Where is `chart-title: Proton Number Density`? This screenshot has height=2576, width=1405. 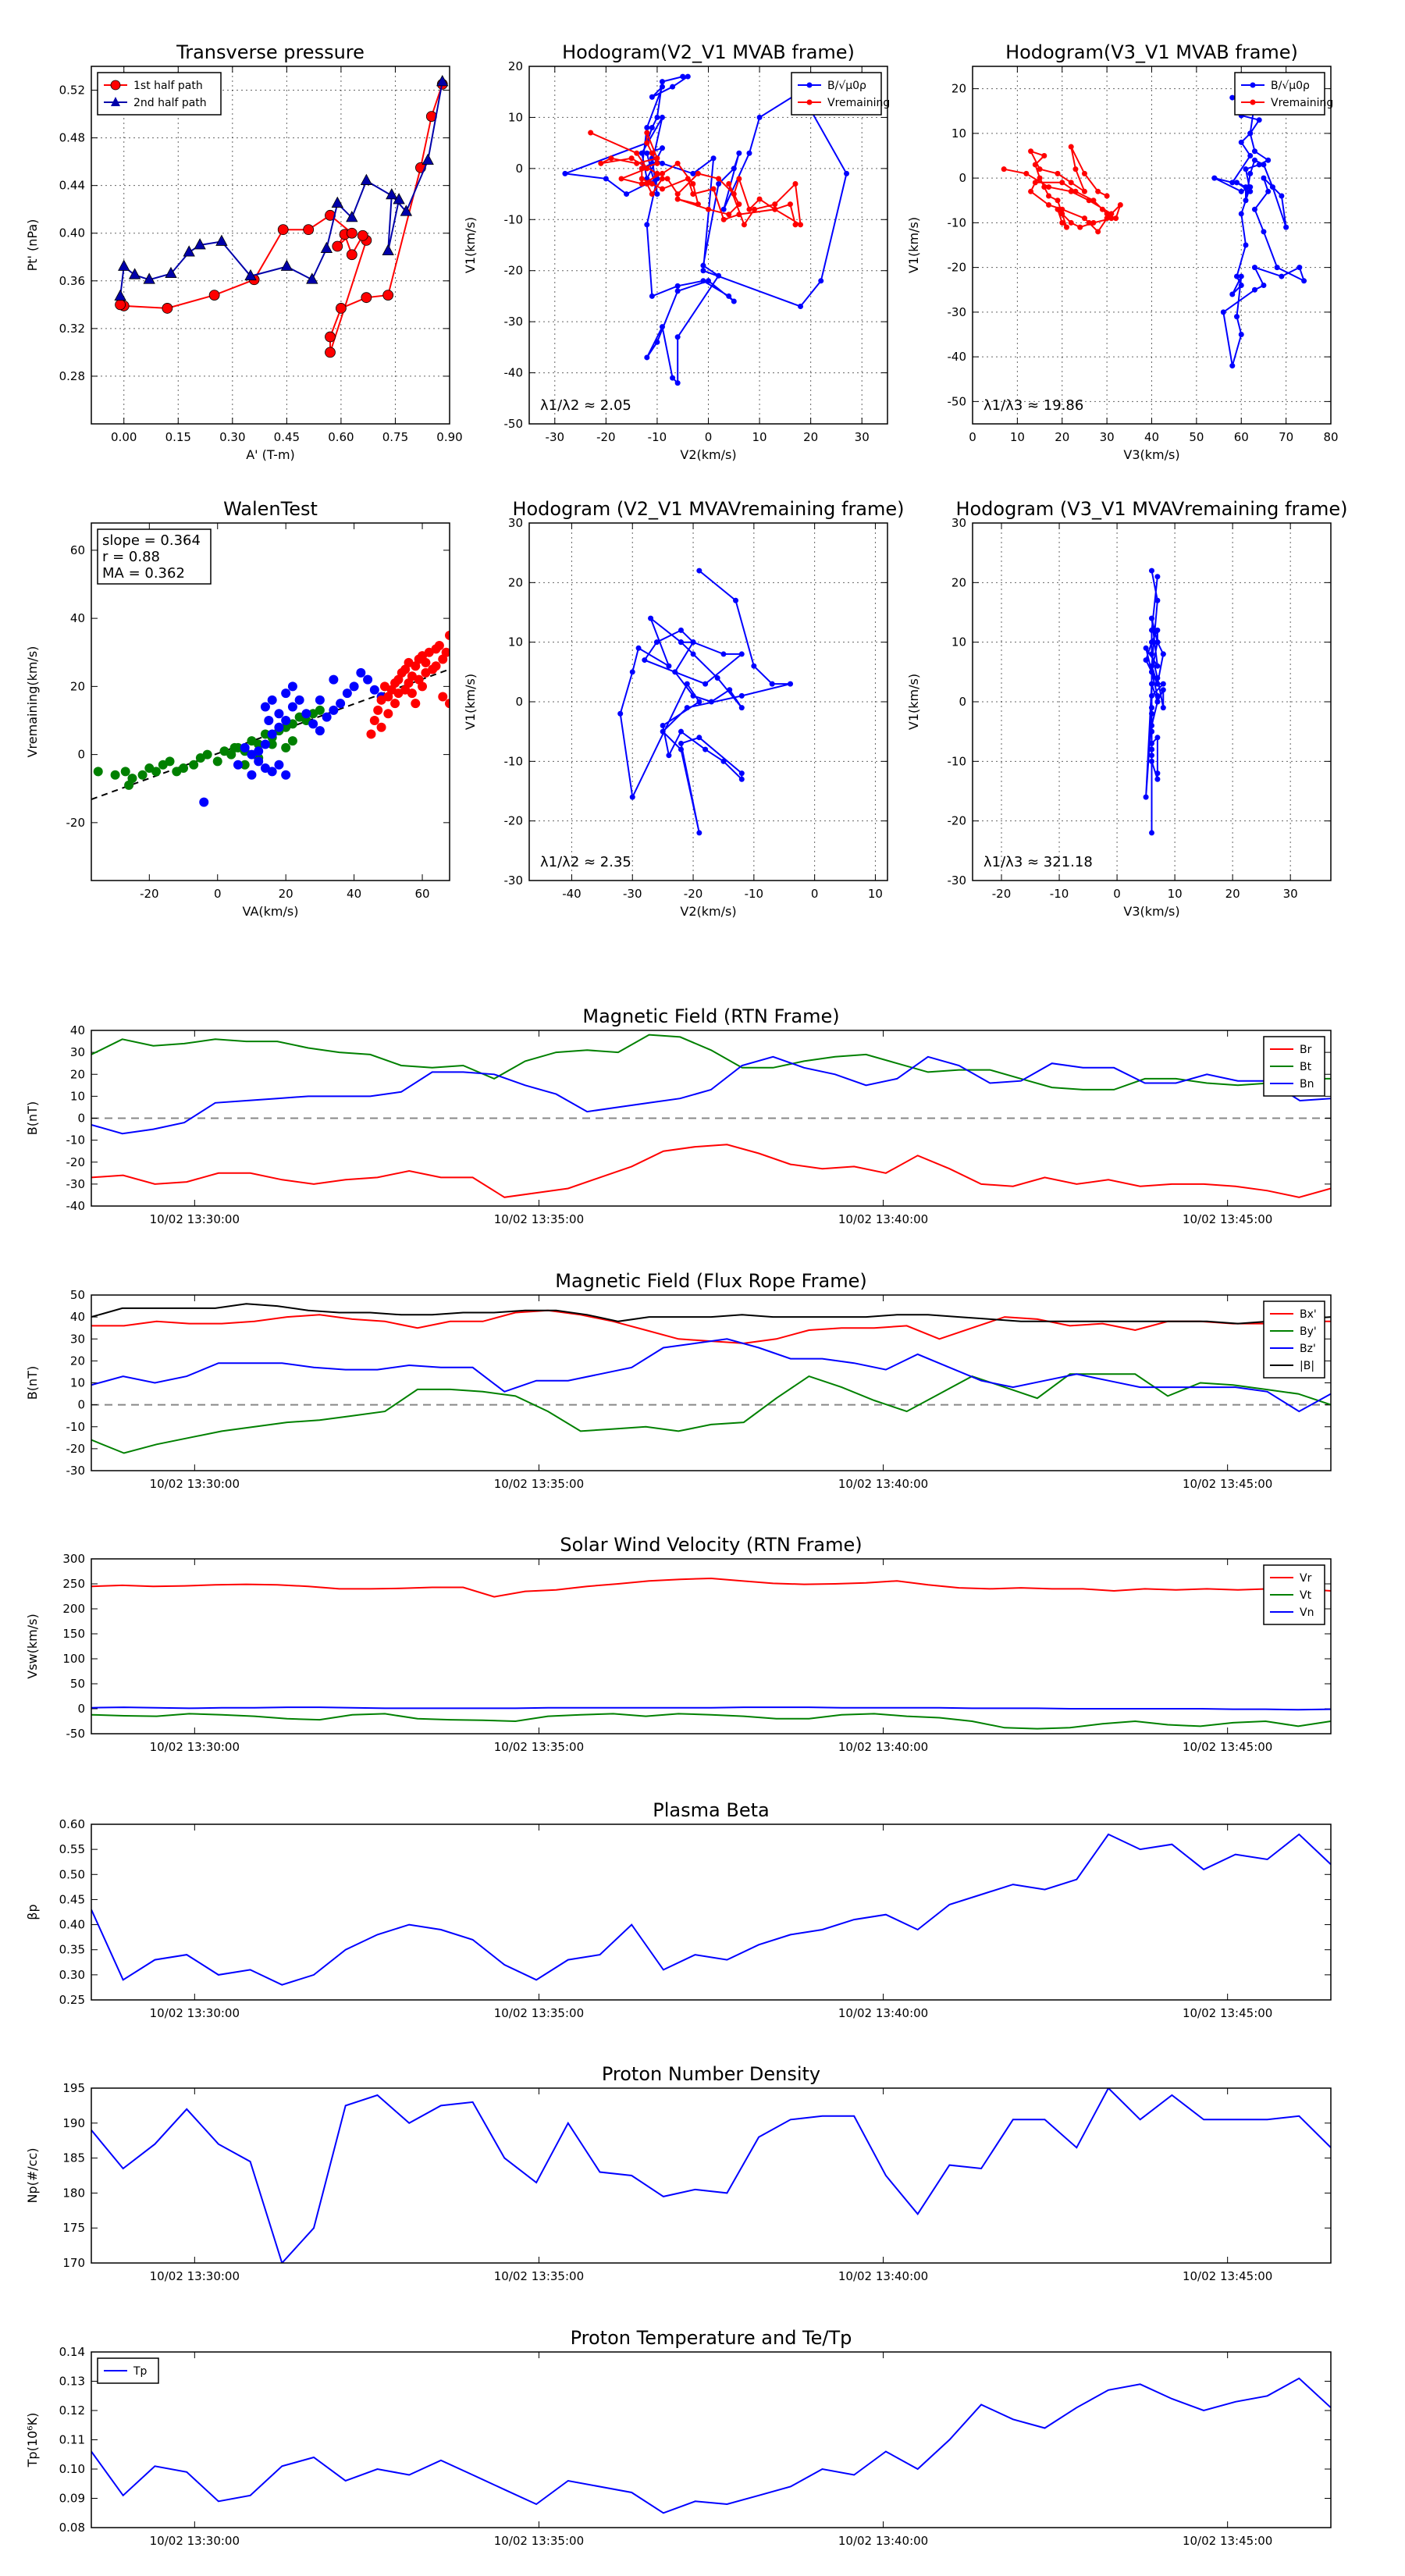
chart-title: Proton Number Density is located at coordinates (711, 2074).